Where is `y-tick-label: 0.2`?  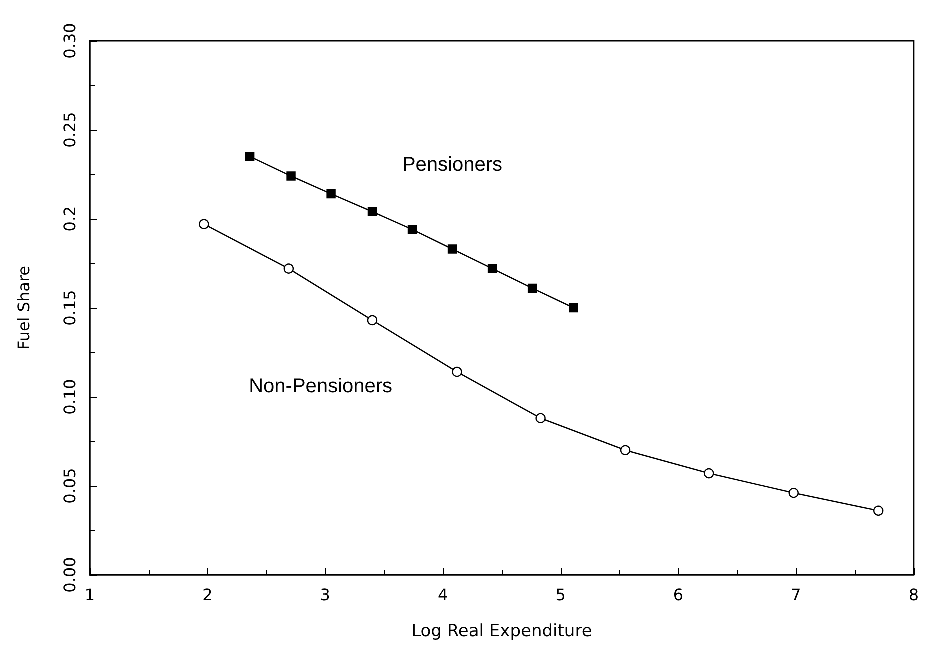 y-tick-label: 0.2 is located at coordinates (70, 219).